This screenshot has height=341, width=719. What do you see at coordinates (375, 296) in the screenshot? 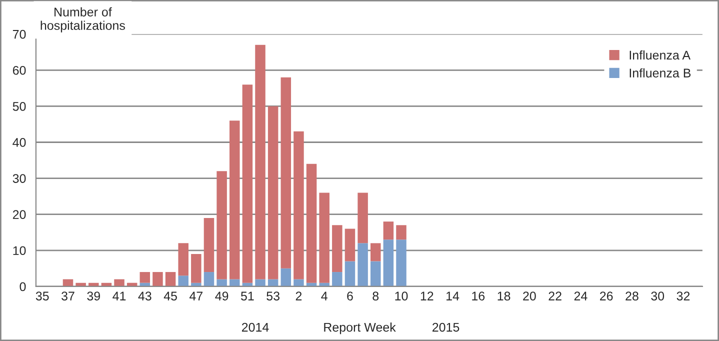
I see `x-tick-label: 8` at bounding box center [375, 296].